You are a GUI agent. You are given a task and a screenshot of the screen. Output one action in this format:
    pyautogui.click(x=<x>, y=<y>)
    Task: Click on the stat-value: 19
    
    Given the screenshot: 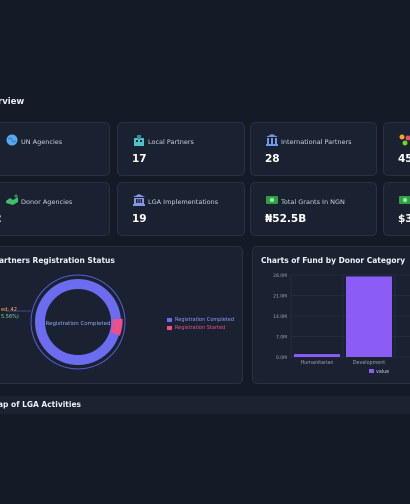 What is the action you would take?
    pyautogui.click(x=139, y=219)
    